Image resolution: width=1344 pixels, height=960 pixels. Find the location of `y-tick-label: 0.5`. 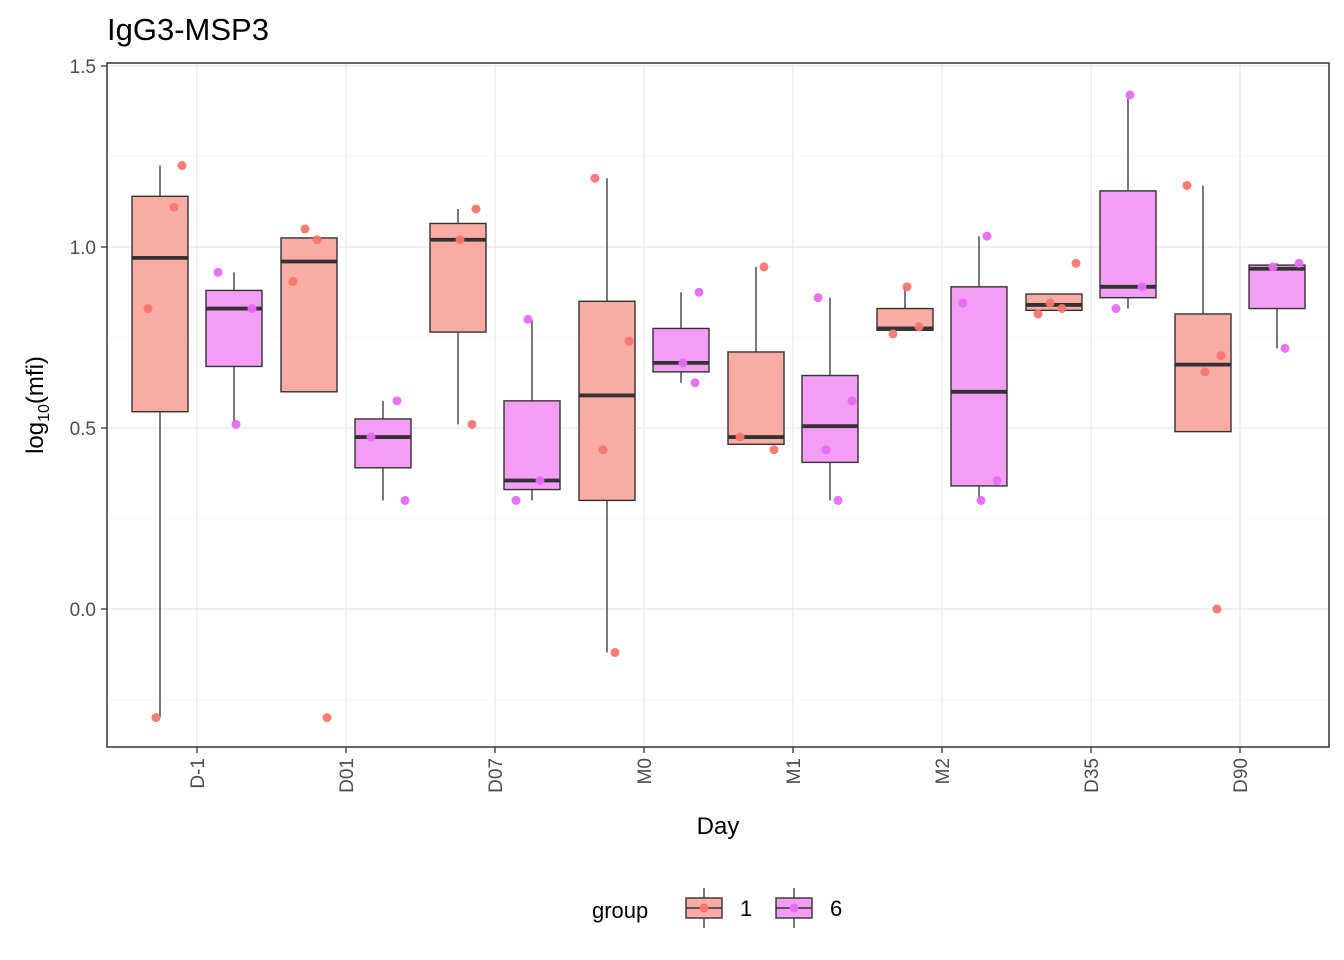

y-tick-label: 0.5 is located at coordinates (83, 429).